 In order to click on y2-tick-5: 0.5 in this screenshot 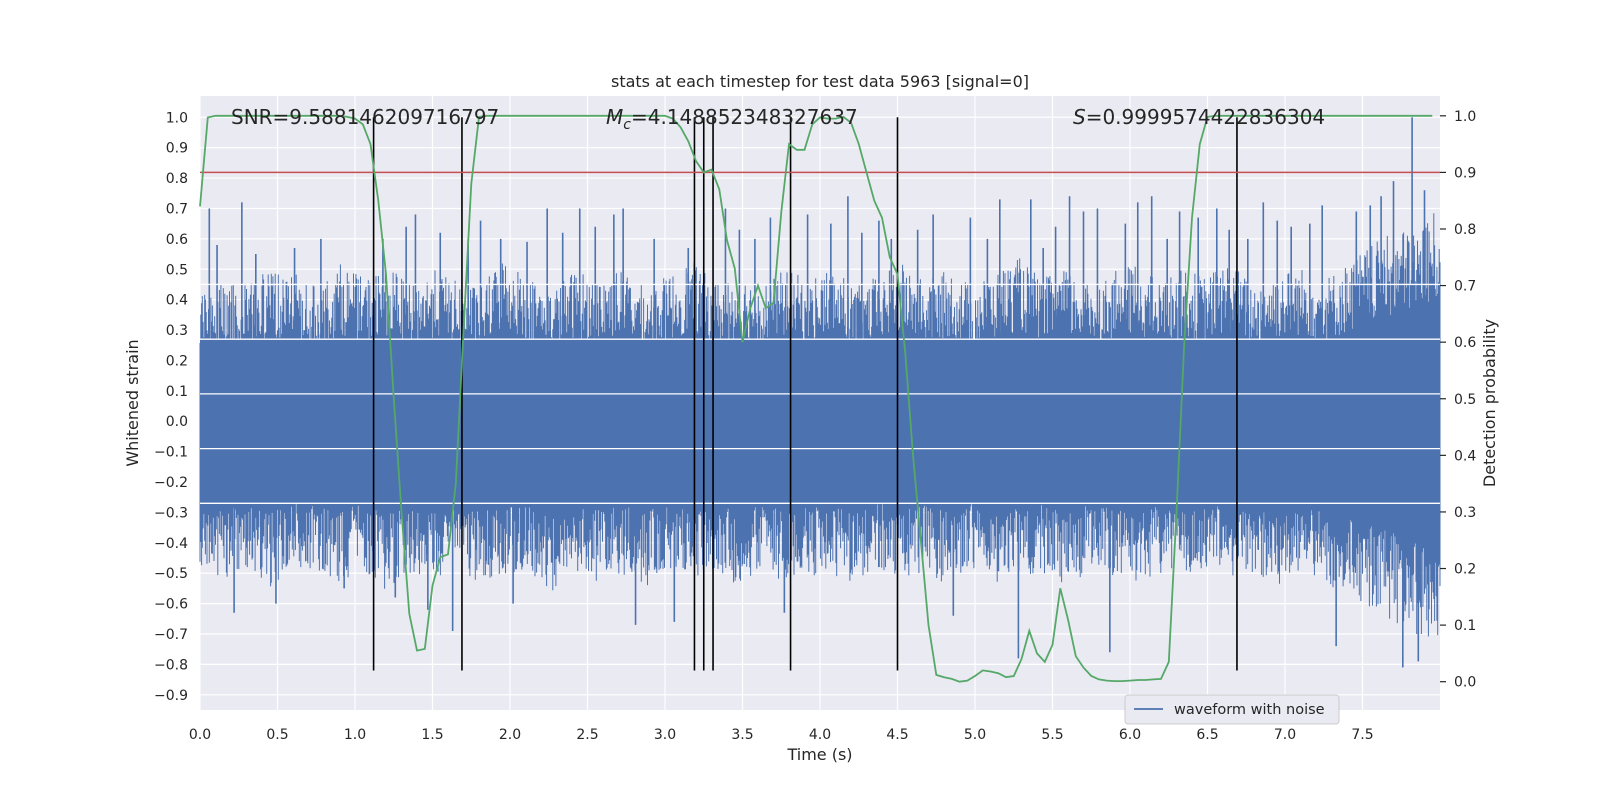, I will do `click(1465, 400)`.